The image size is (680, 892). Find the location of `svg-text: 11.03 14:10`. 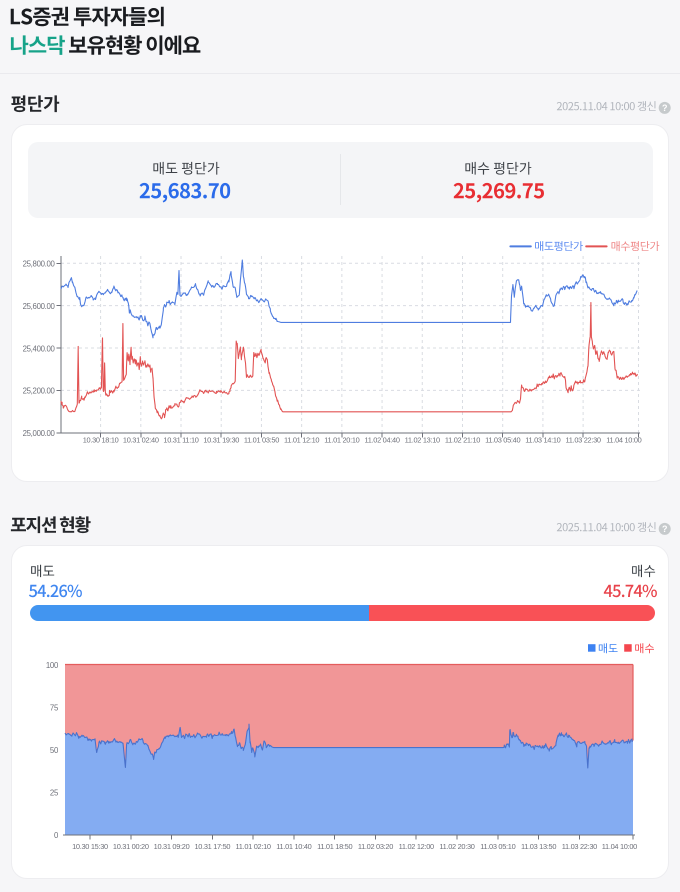

svg-text: 11.03 14:10 is located at coordinates (542, 440).